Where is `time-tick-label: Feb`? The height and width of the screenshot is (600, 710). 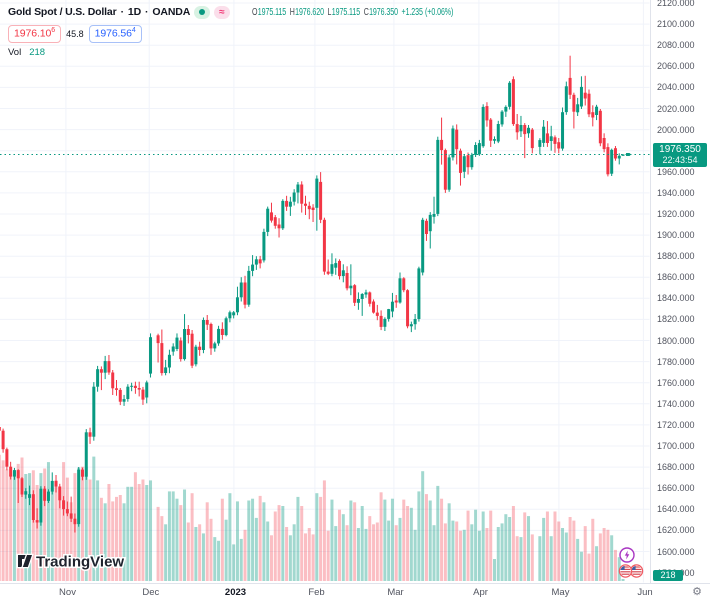 time-tick-label: Feb is located at coordinates (316, 592).